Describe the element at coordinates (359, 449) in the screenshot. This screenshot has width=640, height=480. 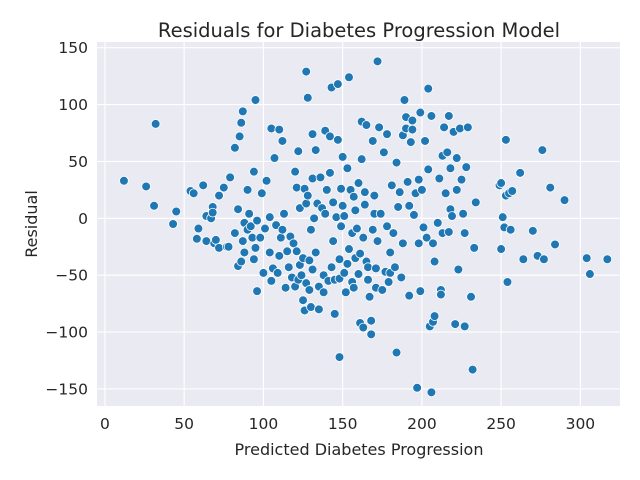
I see `x-axis-label: Predicted Diabetes Progression` at that location.